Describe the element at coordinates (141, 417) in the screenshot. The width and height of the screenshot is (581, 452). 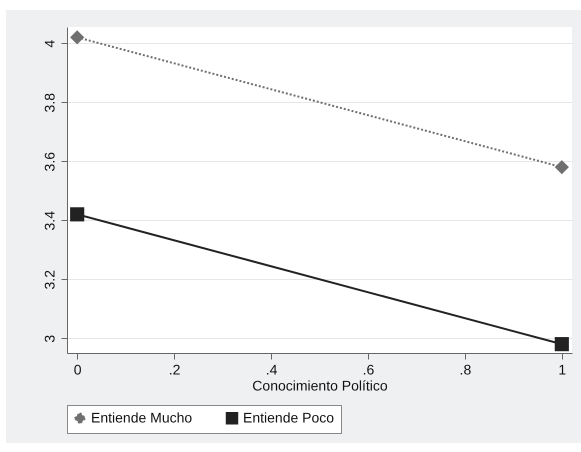
I see `legend-label: Entiende Mucho` at that location.